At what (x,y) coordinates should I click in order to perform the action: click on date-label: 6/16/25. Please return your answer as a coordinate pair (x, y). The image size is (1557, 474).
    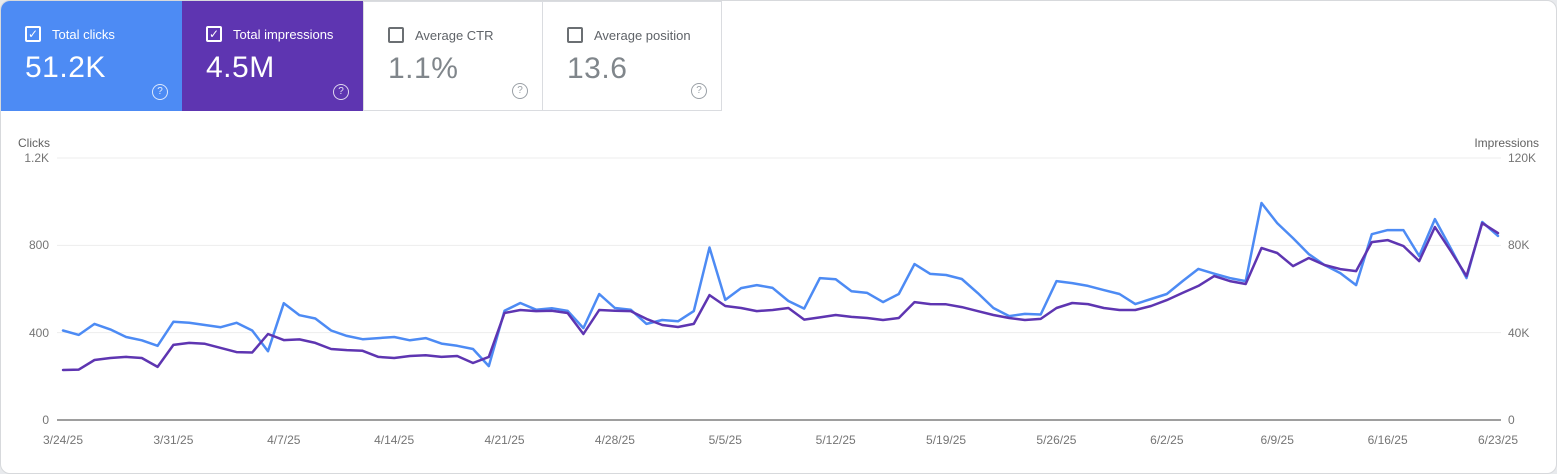
    Looking at the image, I should click on (1387, 440).